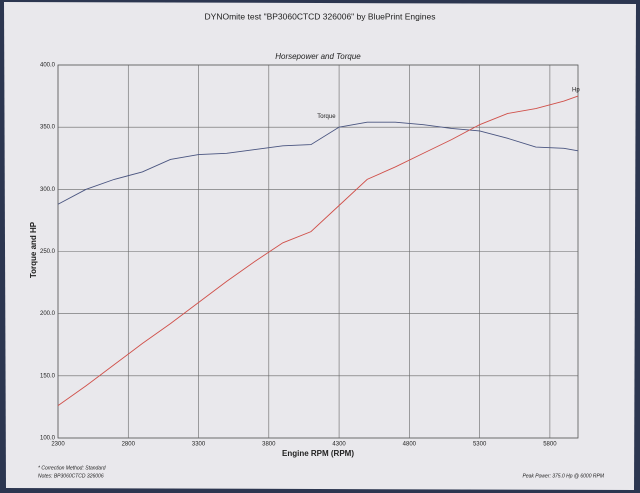 Image resolution: width=640 pixels, height=493 pixels. Describe the element at coordinates (326, 117) in the screenshot. I see `series-label: Torque` at that location.